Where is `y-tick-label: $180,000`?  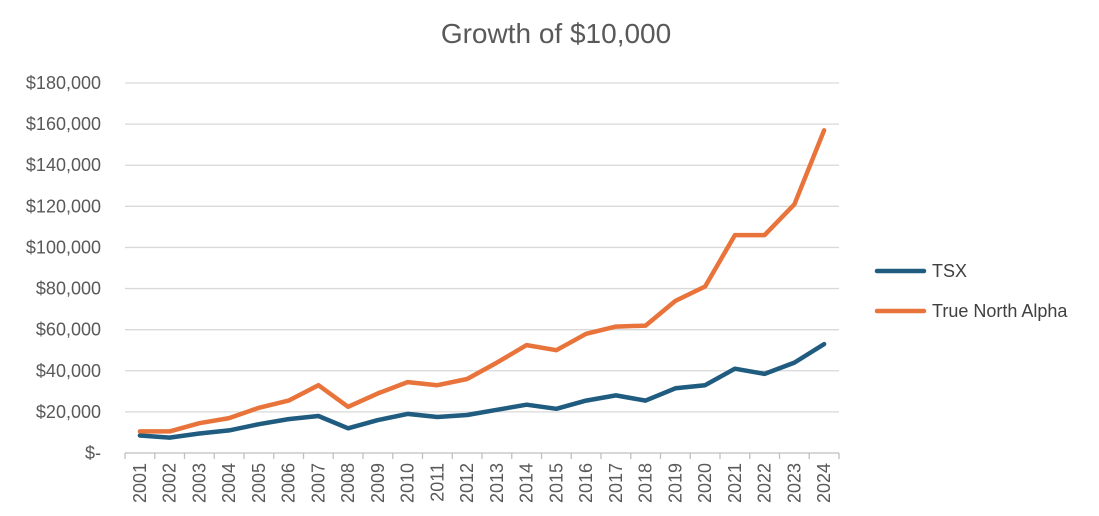 y-tick-label: $180,000 is located at coordinates (63, 83).